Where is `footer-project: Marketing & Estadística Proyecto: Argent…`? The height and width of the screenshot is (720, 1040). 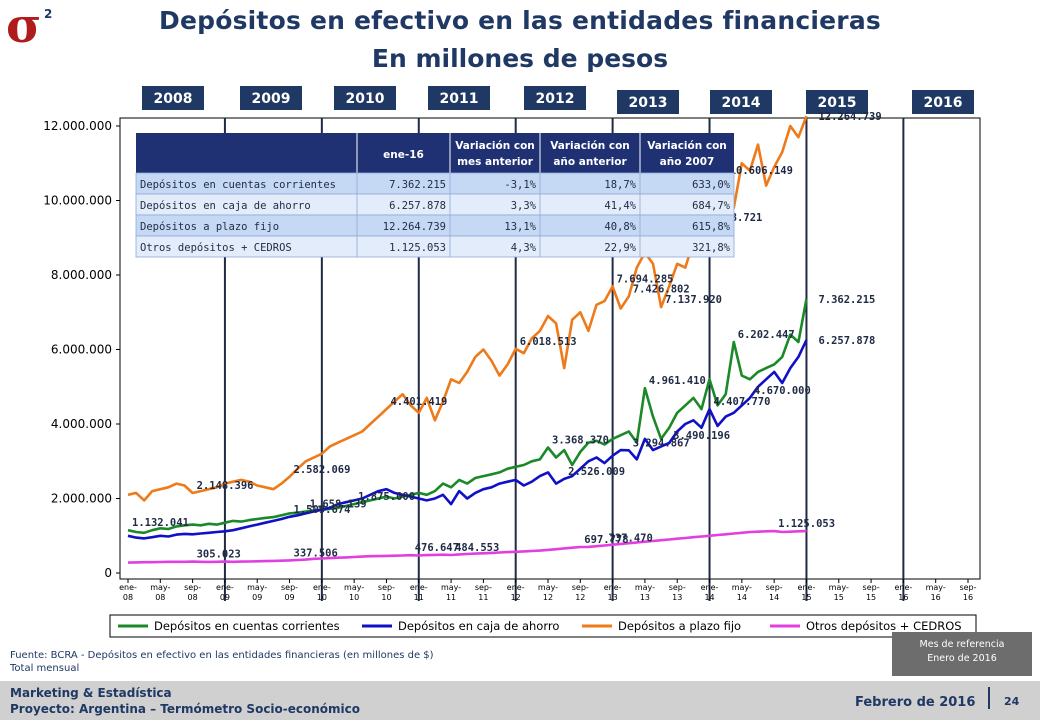
footer-project: Marketing & Estadística Proyecto: Argent… is located at coordinates (185, 701).